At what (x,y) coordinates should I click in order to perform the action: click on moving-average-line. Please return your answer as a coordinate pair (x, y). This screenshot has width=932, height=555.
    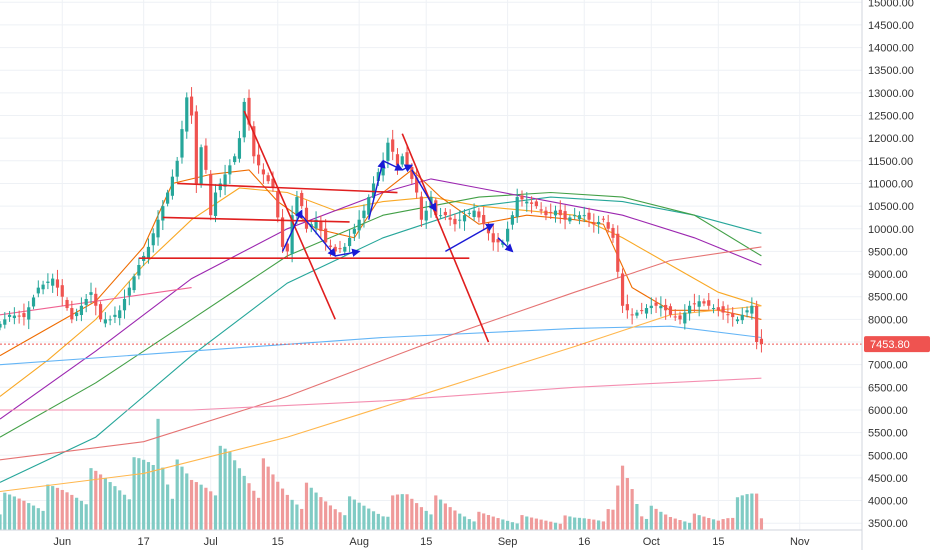
    Looking at the image, I should click on (381, 345).